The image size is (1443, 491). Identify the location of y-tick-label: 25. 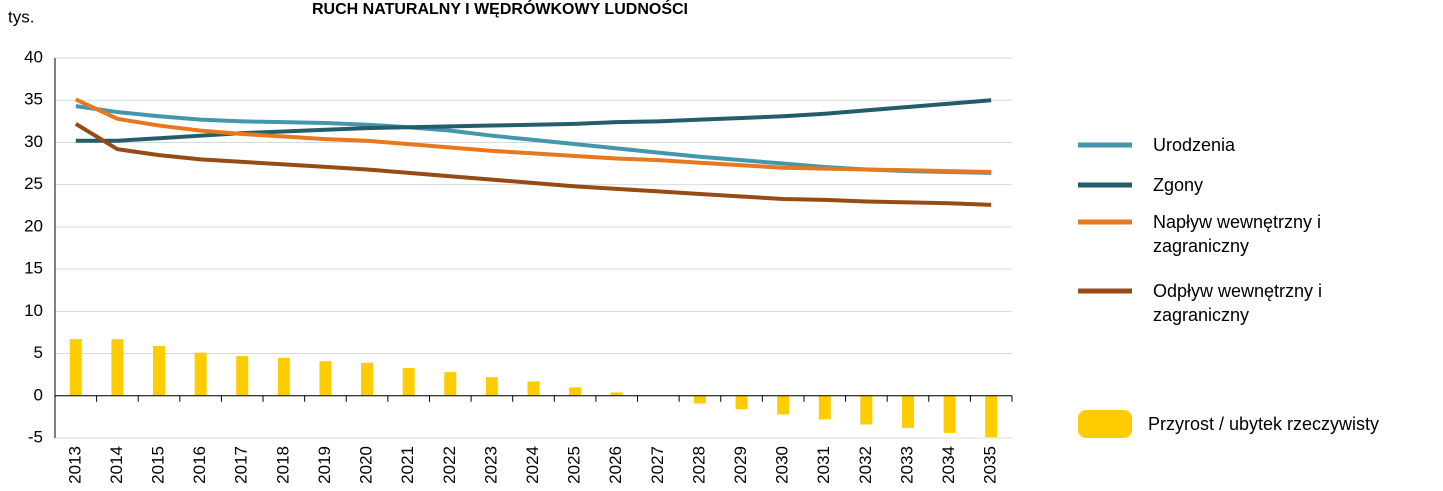
(33, 183).